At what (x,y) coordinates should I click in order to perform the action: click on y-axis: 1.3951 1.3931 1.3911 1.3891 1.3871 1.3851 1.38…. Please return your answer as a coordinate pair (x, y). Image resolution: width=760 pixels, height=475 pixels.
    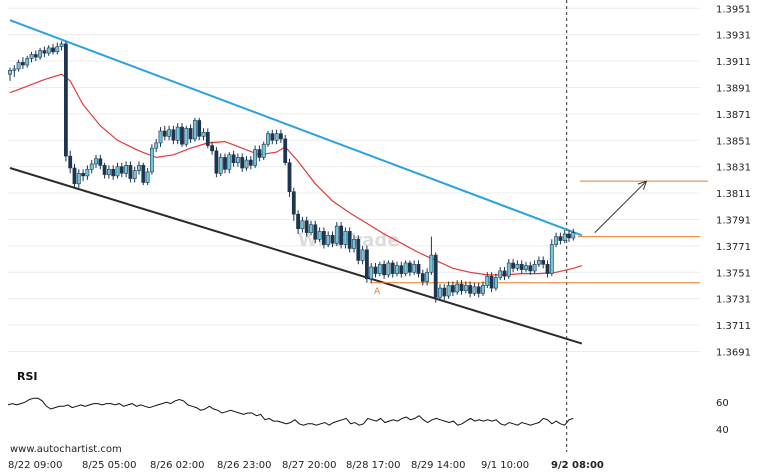
    Looking at the image, I should click on (733, 181).